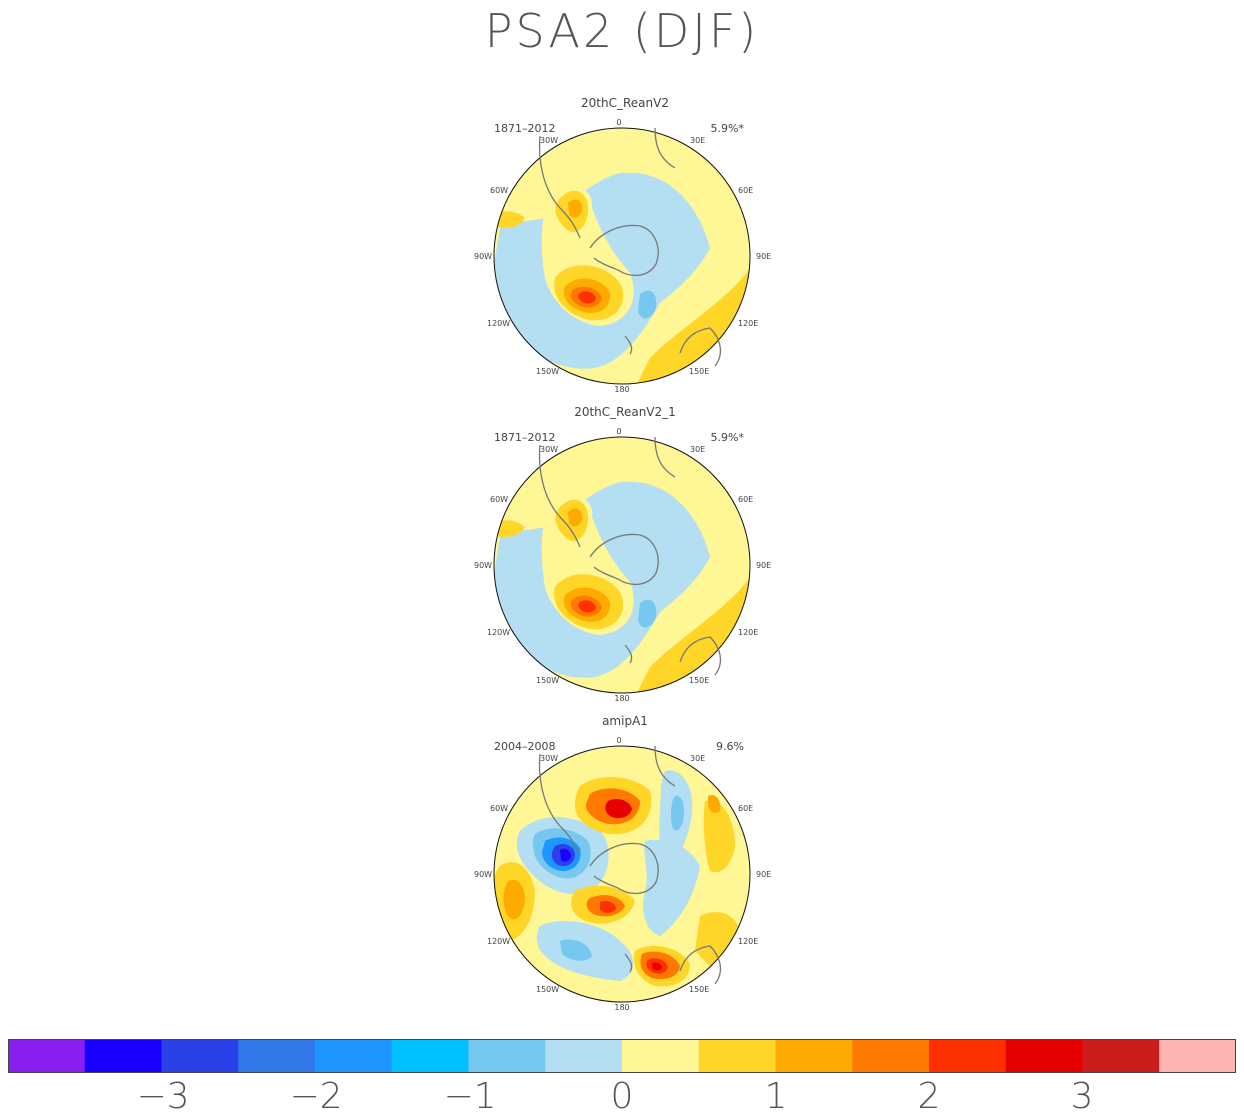 The height and width of the screenshot is (1120, 1244). What do you see at coordinates (1082, 1096) in the screenshot?
I see `colorbar-tick-label: 3` at bounding box center [1082, 1096].